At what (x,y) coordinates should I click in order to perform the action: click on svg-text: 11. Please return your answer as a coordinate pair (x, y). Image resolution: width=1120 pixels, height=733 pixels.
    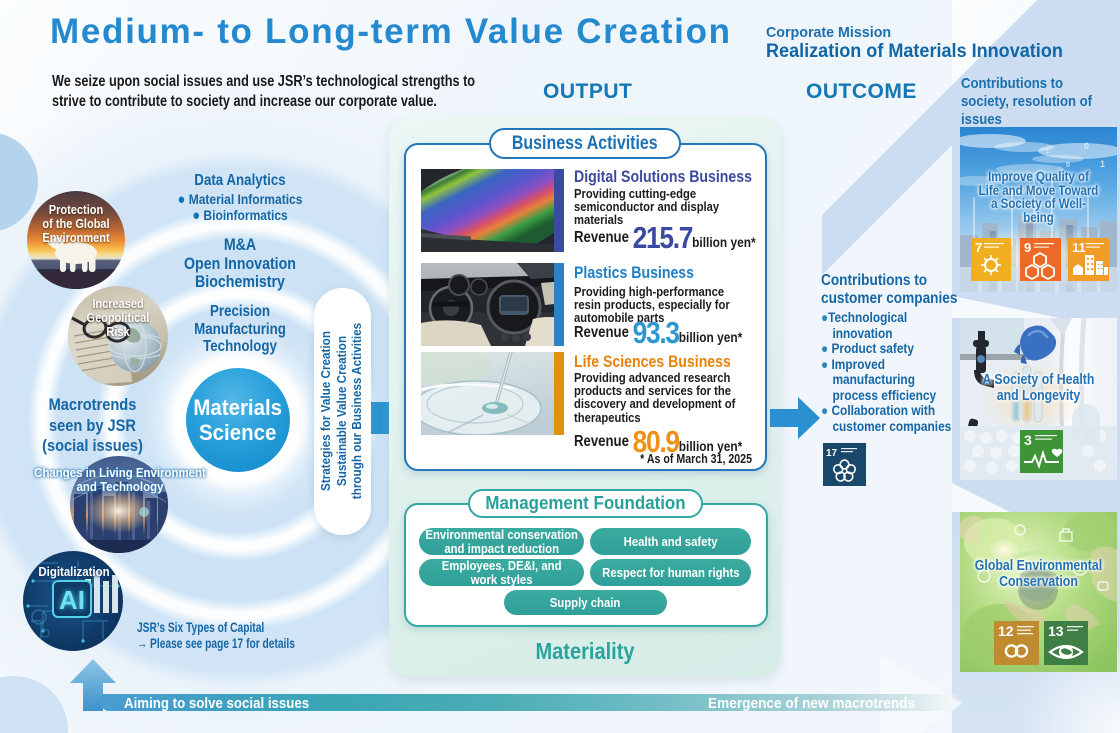
    Looking at the image, I should click on (1079, 247).